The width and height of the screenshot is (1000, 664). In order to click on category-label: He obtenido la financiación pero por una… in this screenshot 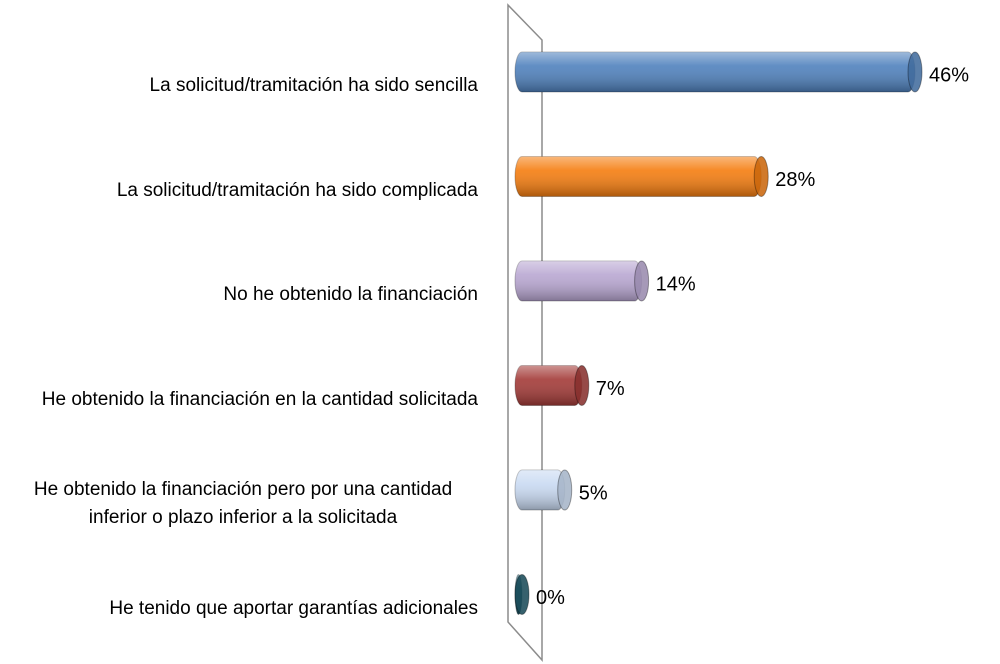, I will do `click(243, 503)`.